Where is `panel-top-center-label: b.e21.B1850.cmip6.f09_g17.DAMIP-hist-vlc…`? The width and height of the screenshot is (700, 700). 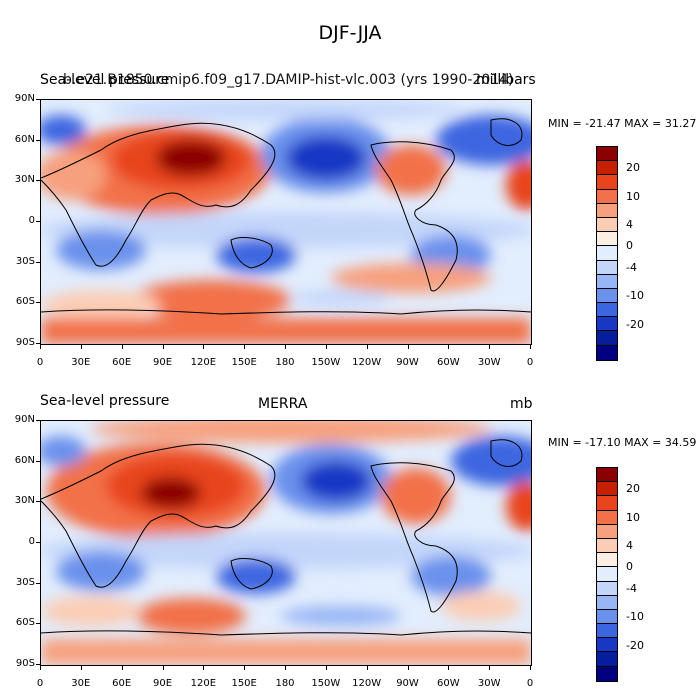 panel-top-center-label: b.e21.B1850.cmip6.f09_g17.DAMIP-hist-vlc… is located at coordinates (288, 80).